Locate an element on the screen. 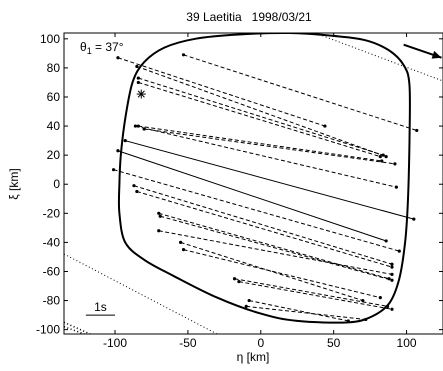  x-tick-label: -100 is located at coordinates (115, 343).